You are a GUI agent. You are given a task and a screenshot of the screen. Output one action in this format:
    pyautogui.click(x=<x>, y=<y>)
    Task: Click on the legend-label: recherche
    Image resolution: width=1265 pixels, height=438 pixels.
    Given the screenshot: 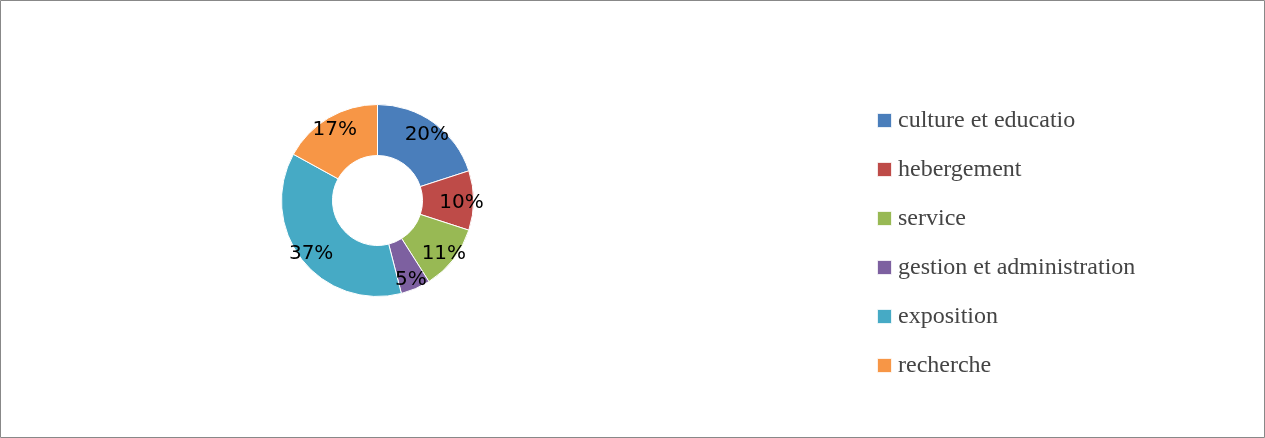 What is the action you would take?
    pyautogui.click(x=945, y=364)
    